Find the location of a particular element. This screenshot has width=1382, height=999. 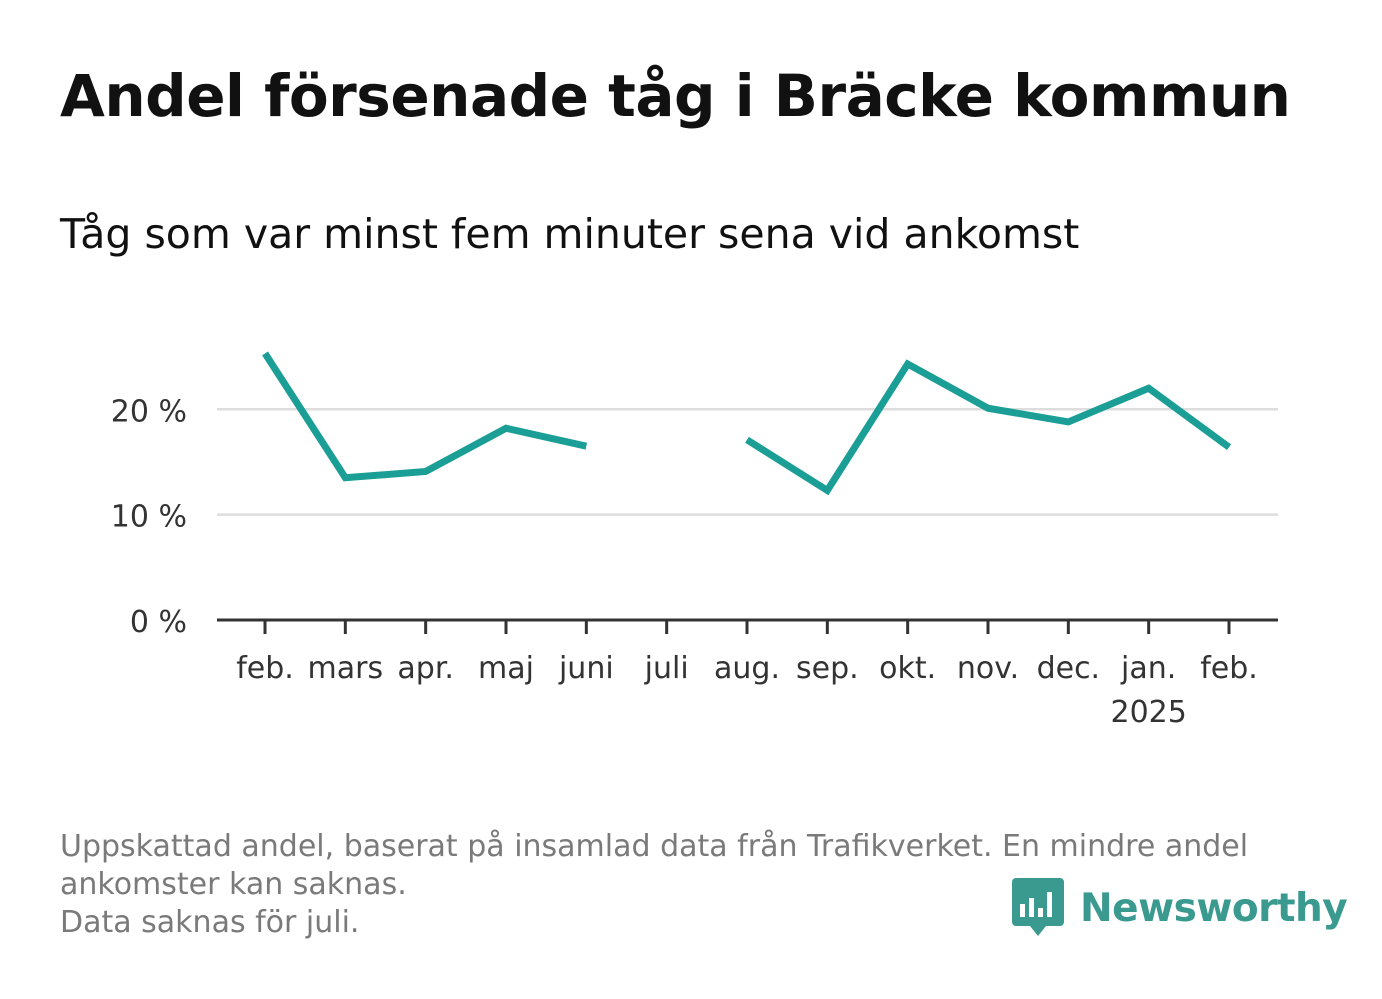

x-year-label: 2025 is located at coordinates (1148, 712).